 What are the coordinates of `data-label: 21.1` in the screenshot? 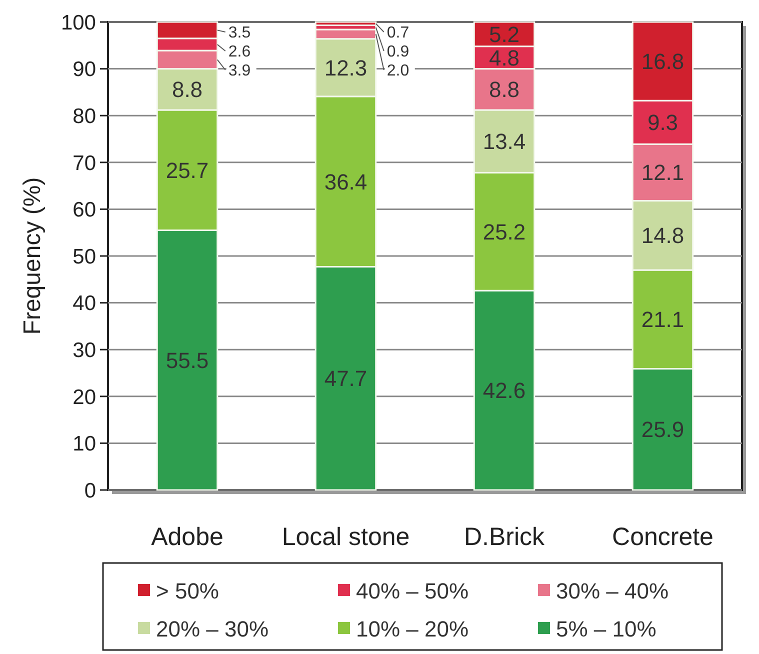 It's located at (662, 319).